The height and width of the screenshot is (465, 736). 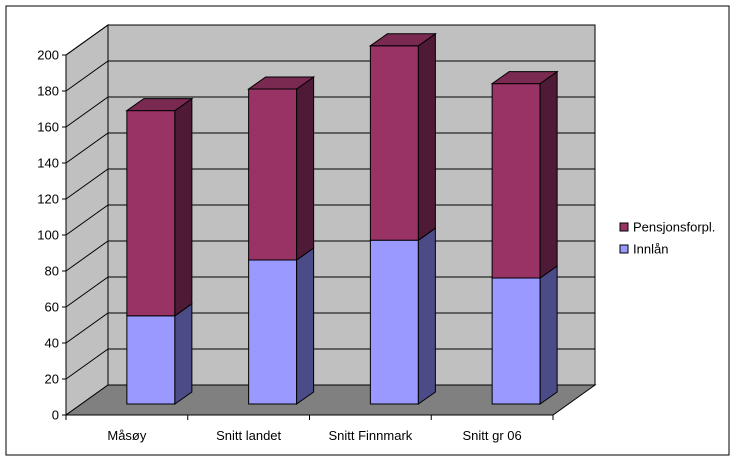 I want to click on category-label: Snitt gr 06, so click(x=491, y=435).